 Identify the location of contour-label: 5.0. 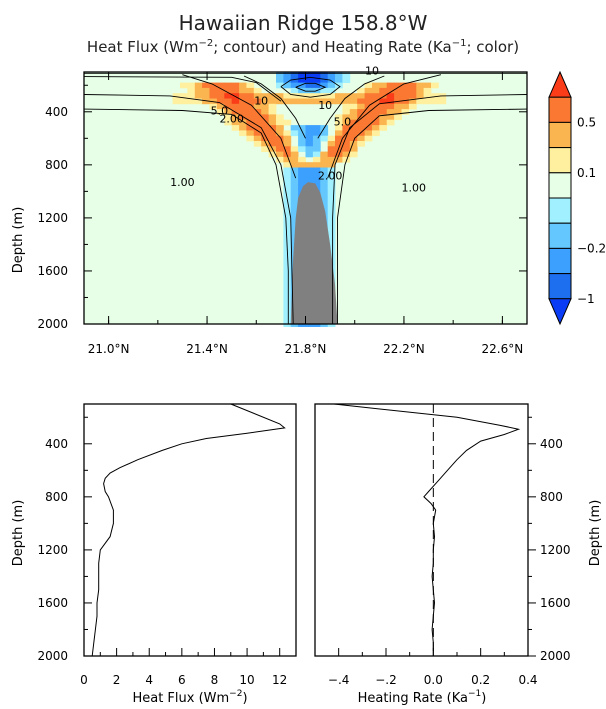
(343, 122).